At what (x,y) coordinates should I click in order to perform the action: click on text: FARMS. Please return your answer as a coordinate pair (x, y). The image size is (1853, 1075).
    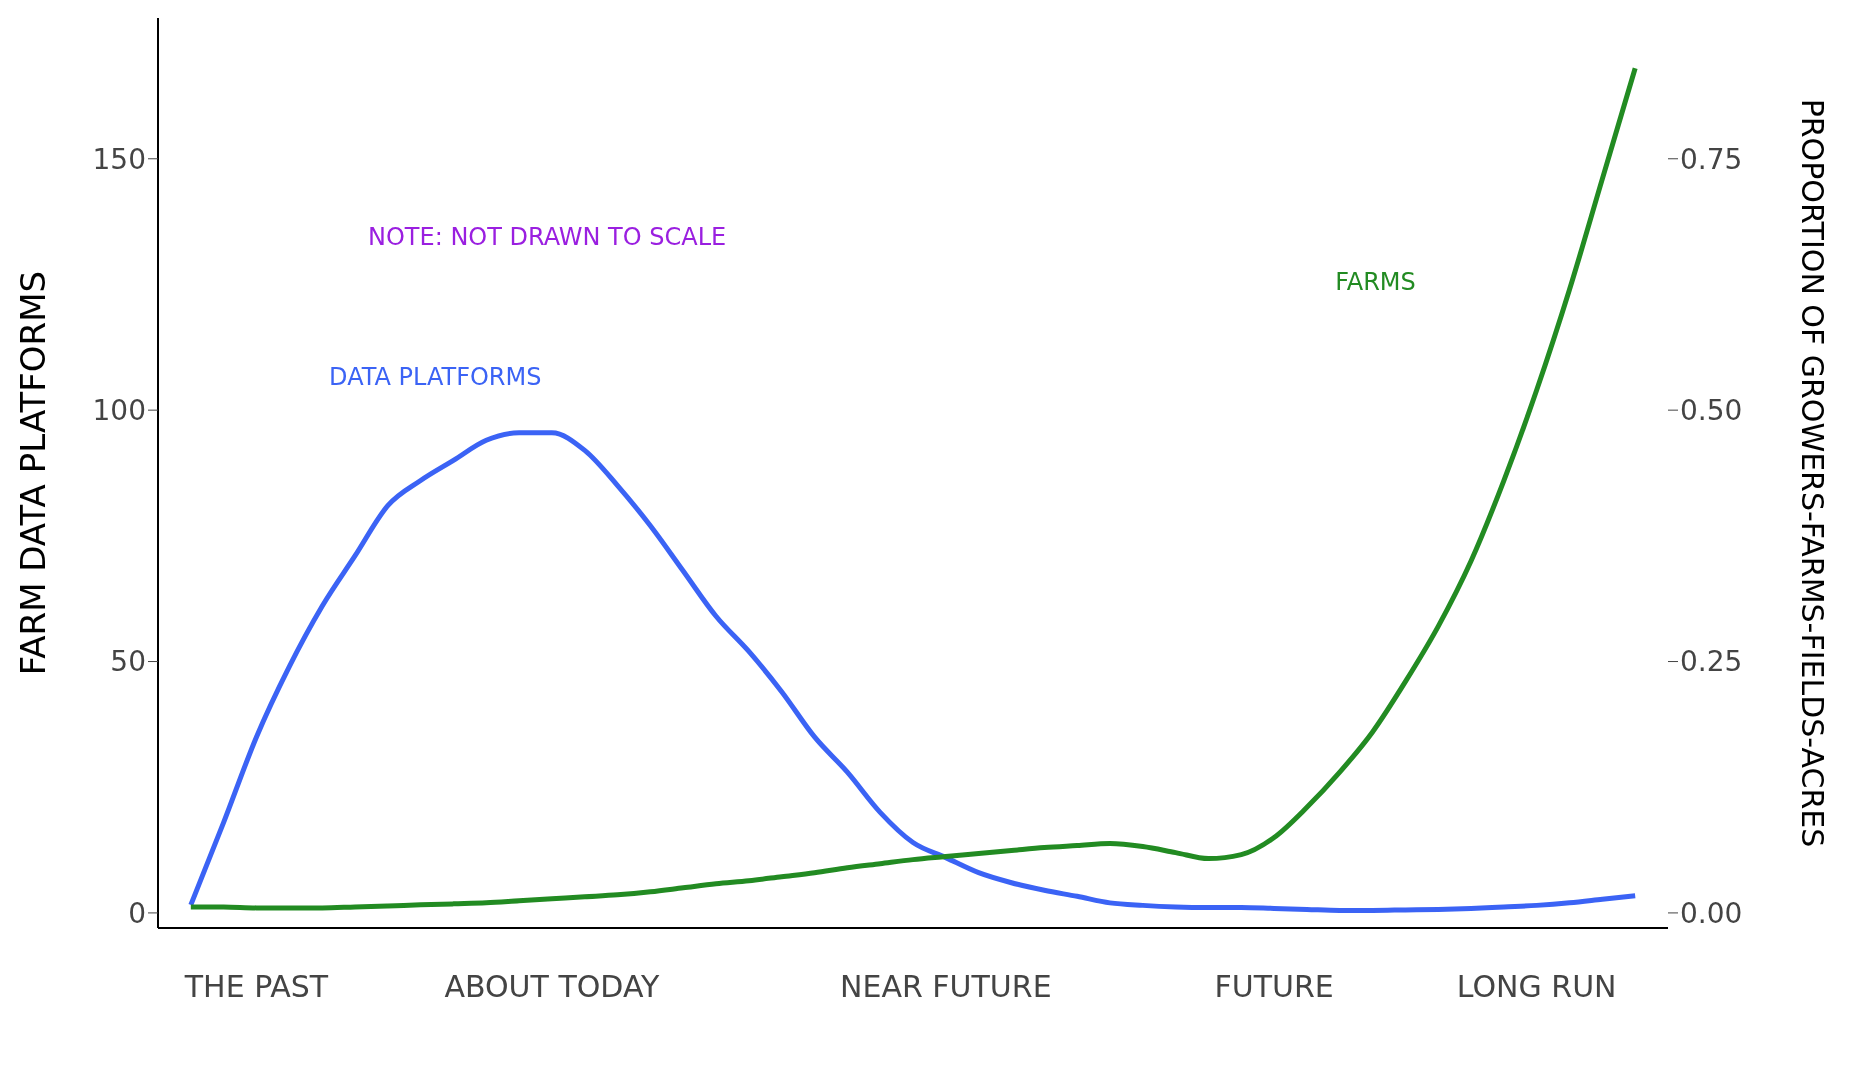
    Looking at the image, I should click on (1375, 282).